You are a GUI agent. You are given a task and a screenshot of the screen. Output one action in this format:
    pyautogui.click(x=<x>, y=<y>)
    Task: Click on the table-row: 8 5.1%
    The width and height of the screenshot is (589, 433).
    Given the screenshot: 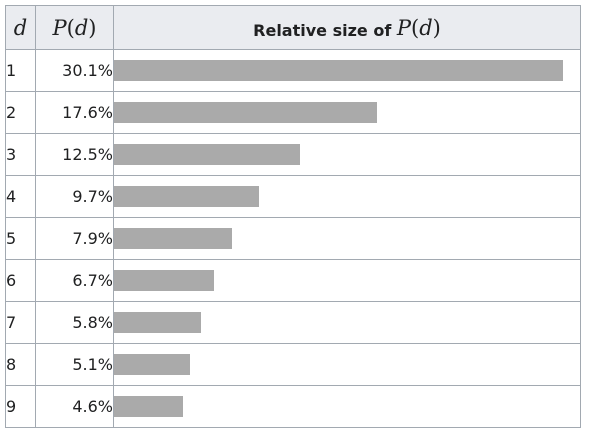 What is the action you would take?
    pyautogui.click(x=293, y=364)
    